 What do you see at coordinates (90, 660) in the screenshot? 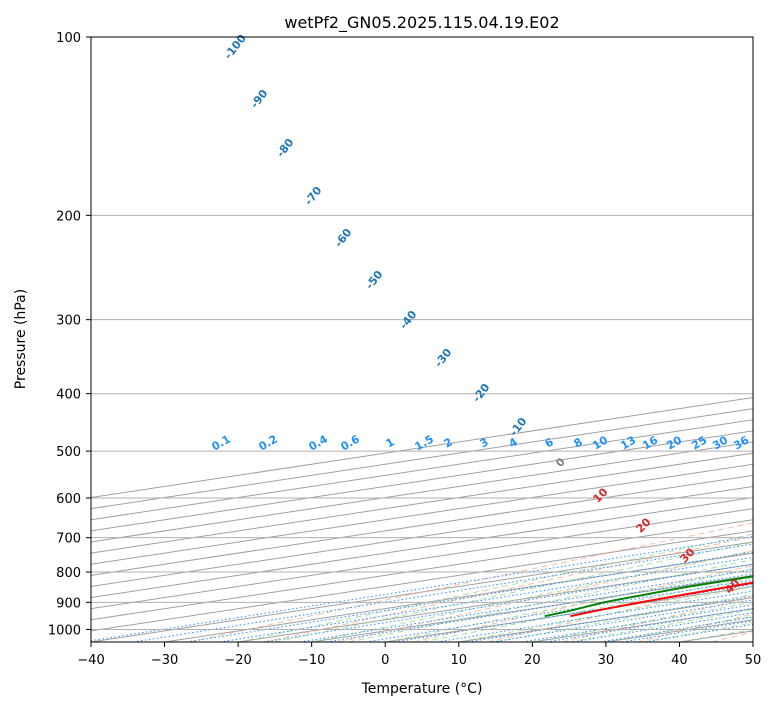
I see `x-tick-label: −40` at bounding box center [90, 660].